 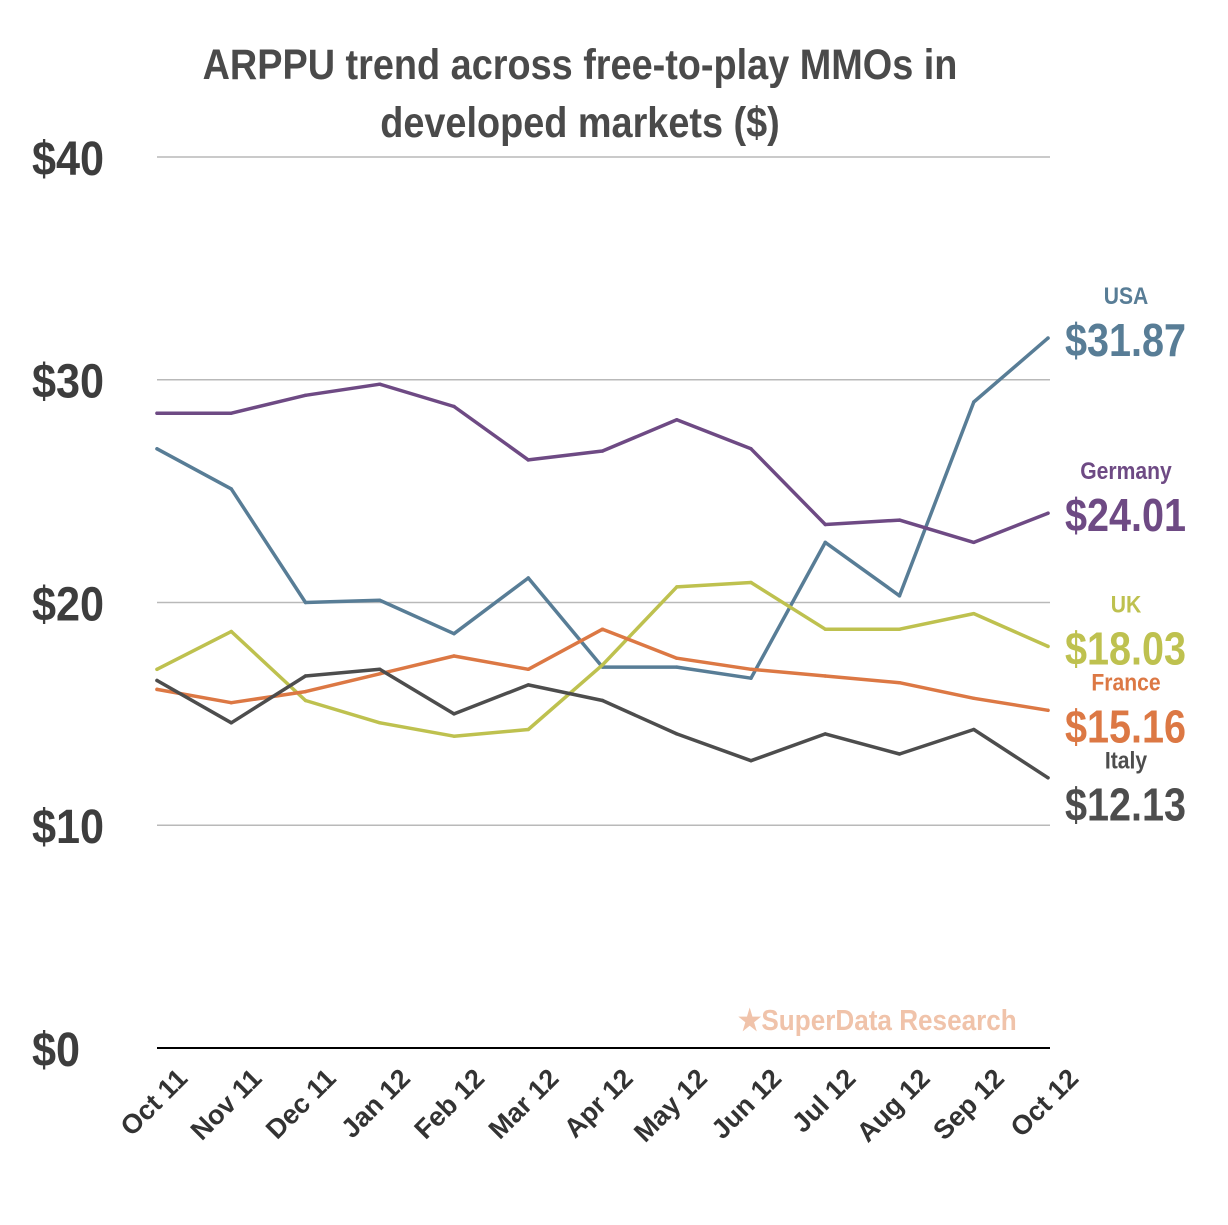 I want to click on series-value-label-italy: $12.13, so click(x=1125, y=805).